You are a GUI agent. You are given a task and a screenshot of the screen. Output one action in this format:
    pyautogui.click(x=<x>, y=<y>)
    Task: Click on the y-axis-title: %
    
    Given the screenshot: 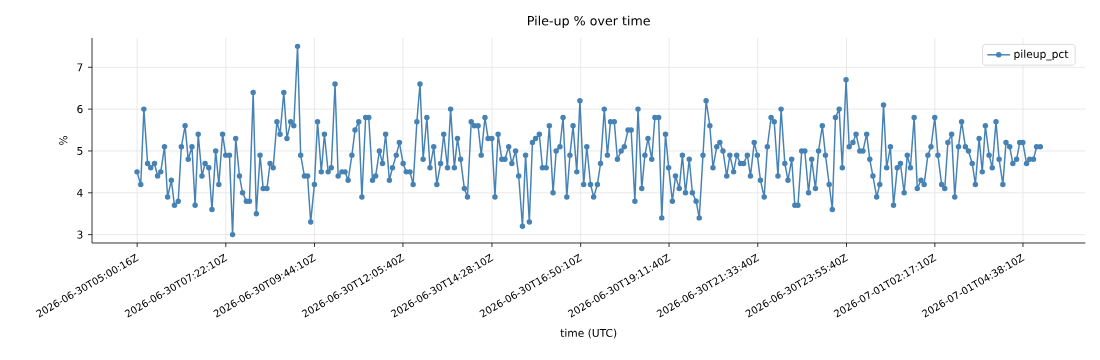 What is the action you would take?
    pyautogui.click(x=63, y=140)
    